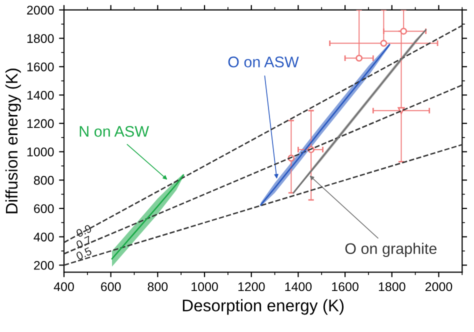 The width and height of the screenshot is (474, 332). I want to click on y-tick-label: 2000, so click(40, 10).